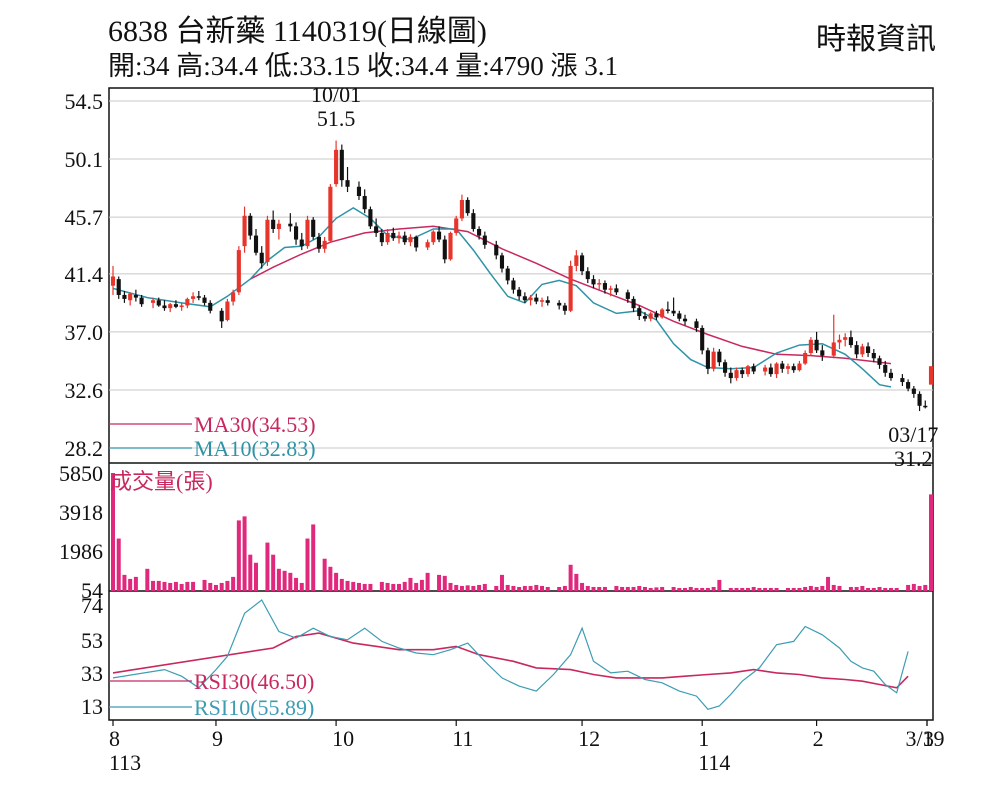  What do you see at coordinates (913, 434) in the screenshot?
I see `low-date-label: 03/17` at bounding box center [913, 434].